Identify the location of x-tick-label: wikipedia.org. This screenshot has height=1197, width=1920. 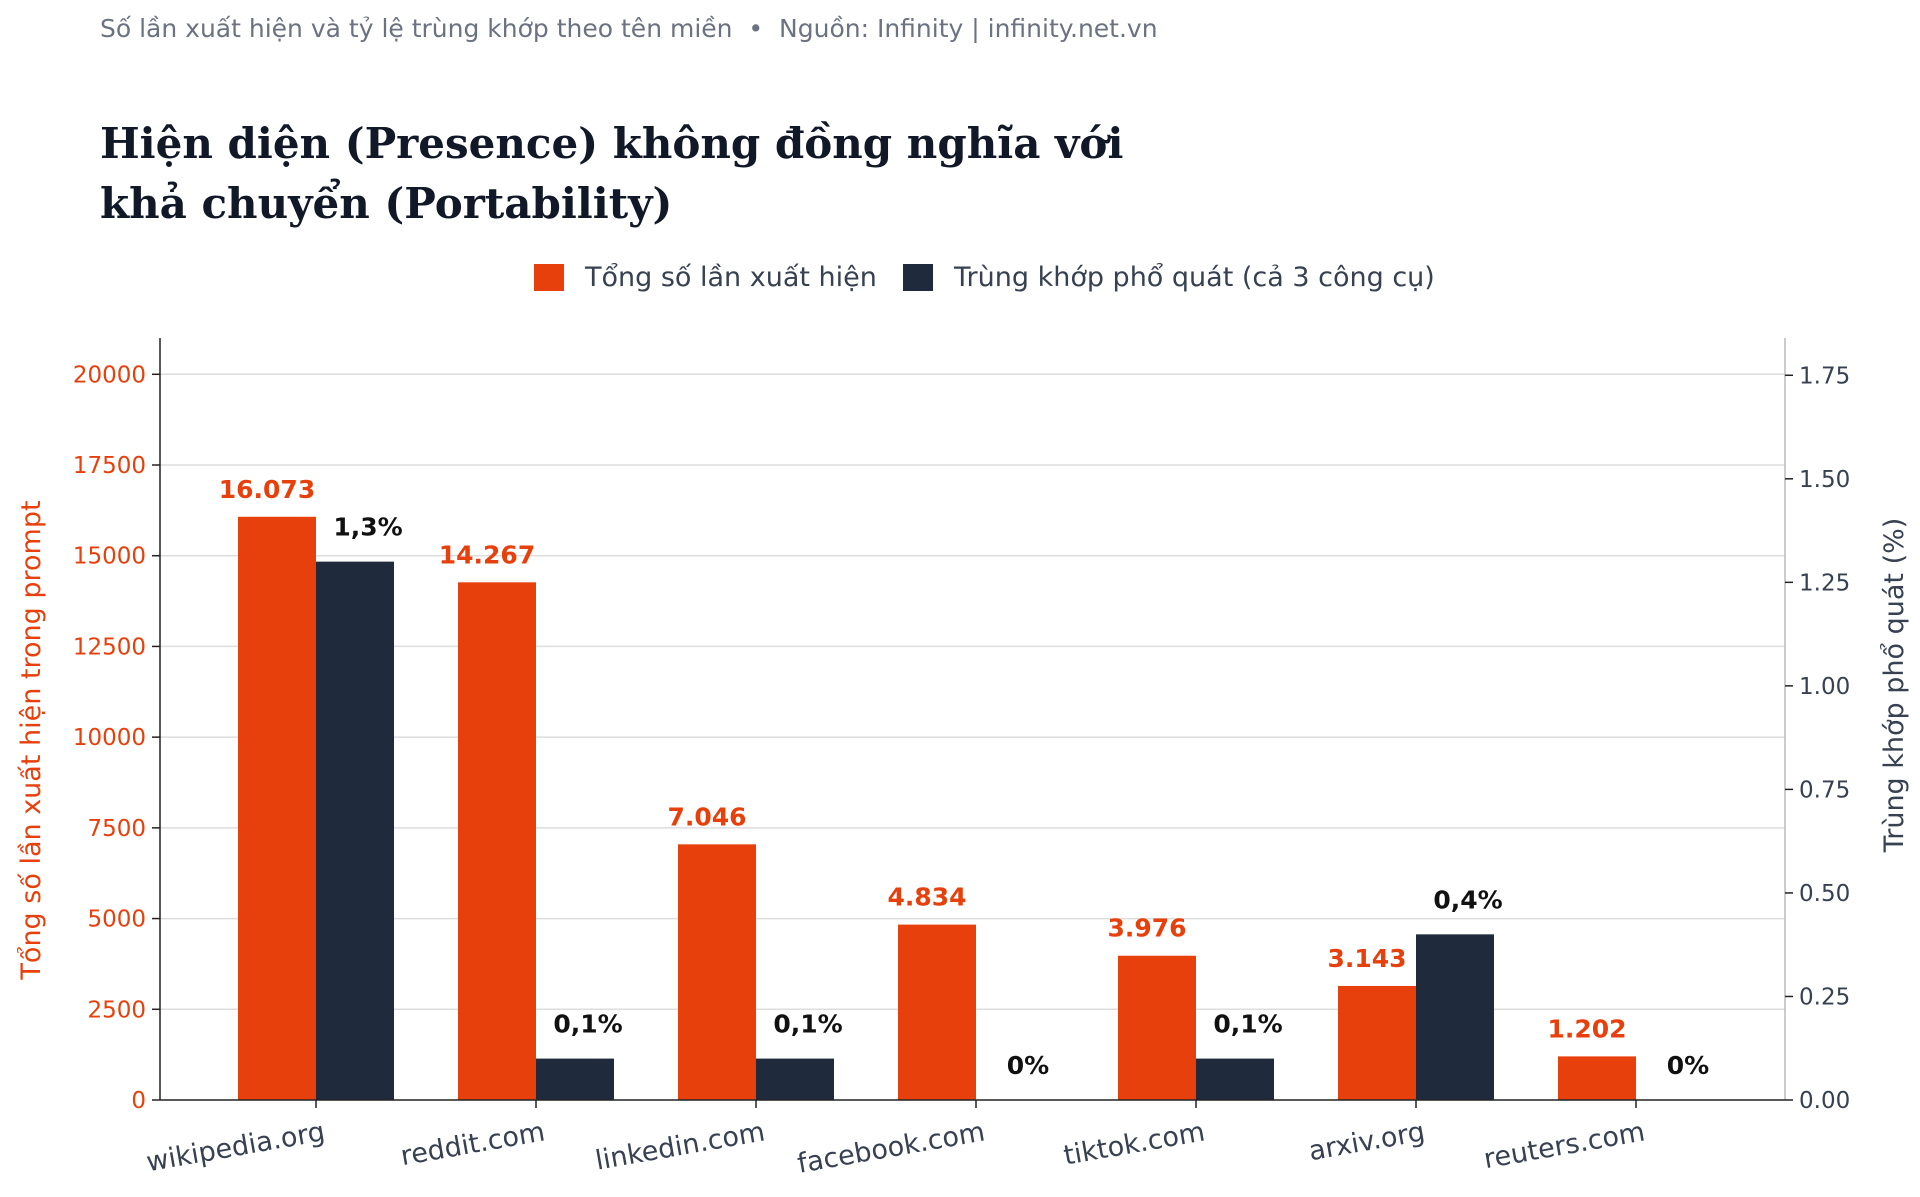
(235, 1147).